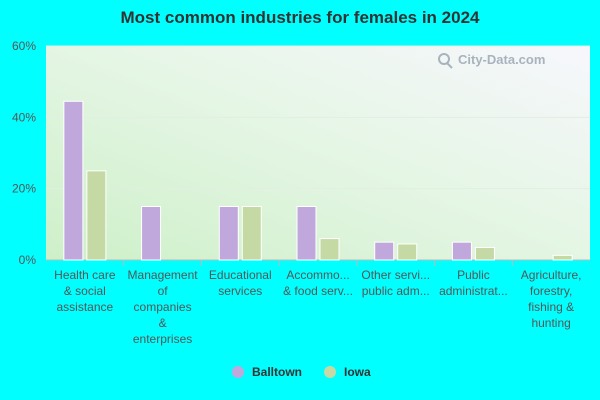 This screenshot has width=600, height=400. I want to click on magnifier-chart-icon, so click(445, 61).